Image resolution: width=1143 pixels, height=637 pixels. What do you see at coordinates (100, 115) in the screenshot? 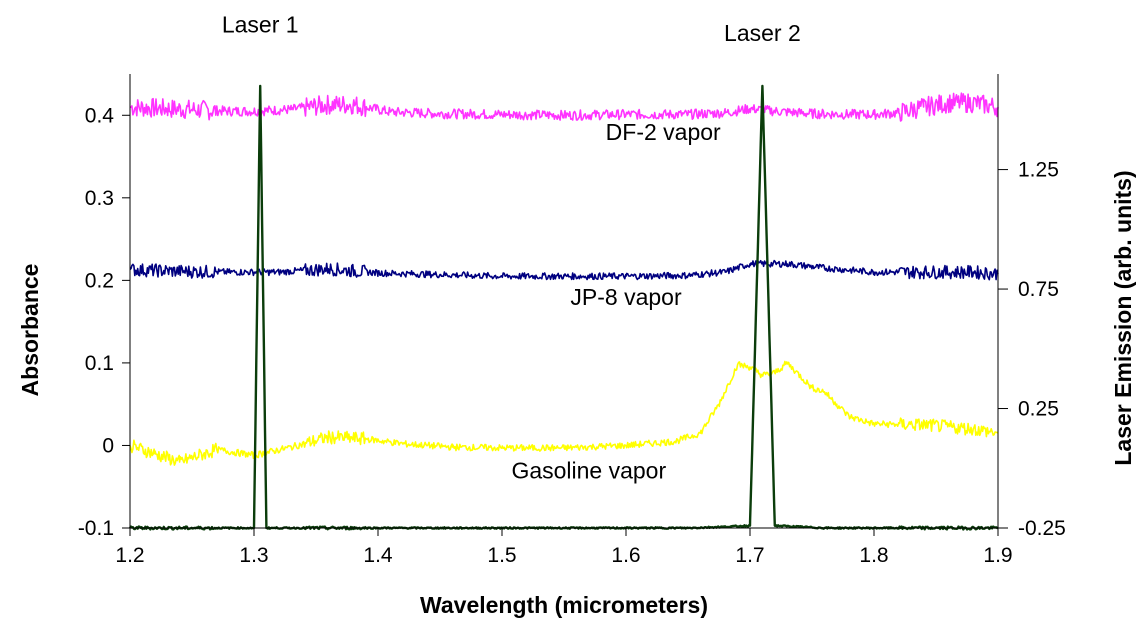
I see `y-tick-label: 0.4` at bounding box center [100, 115].